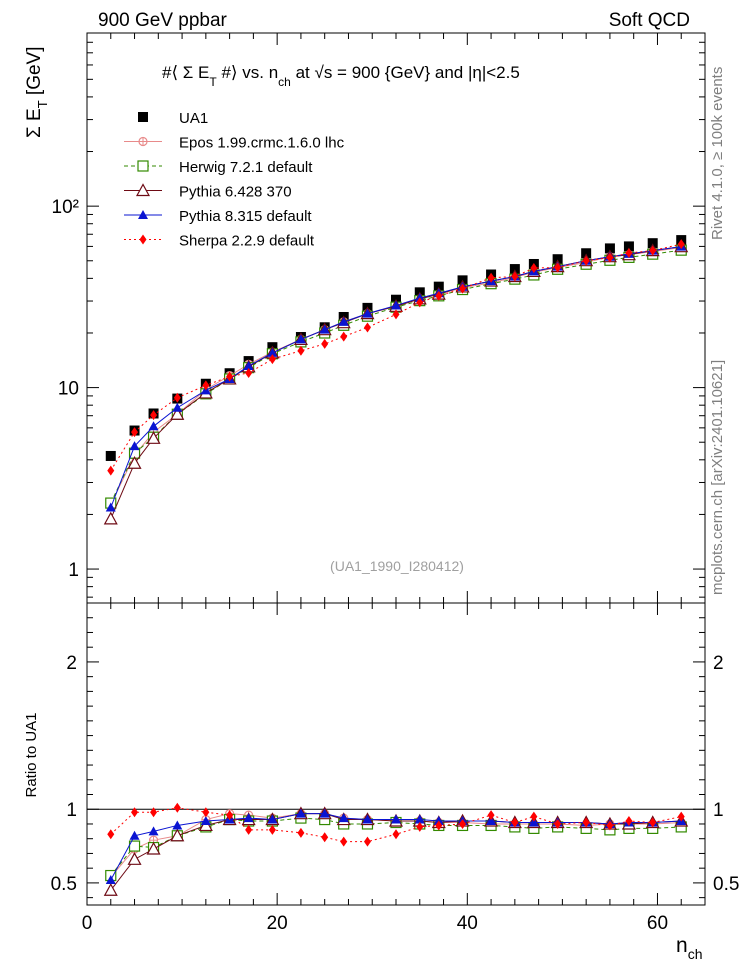 The width and height of the screenshot is (746, 972). What do you see at coordinates (42, 104) in the screenshot?
I see `y-label-main-sub: T` at bounding box center [42, 104].